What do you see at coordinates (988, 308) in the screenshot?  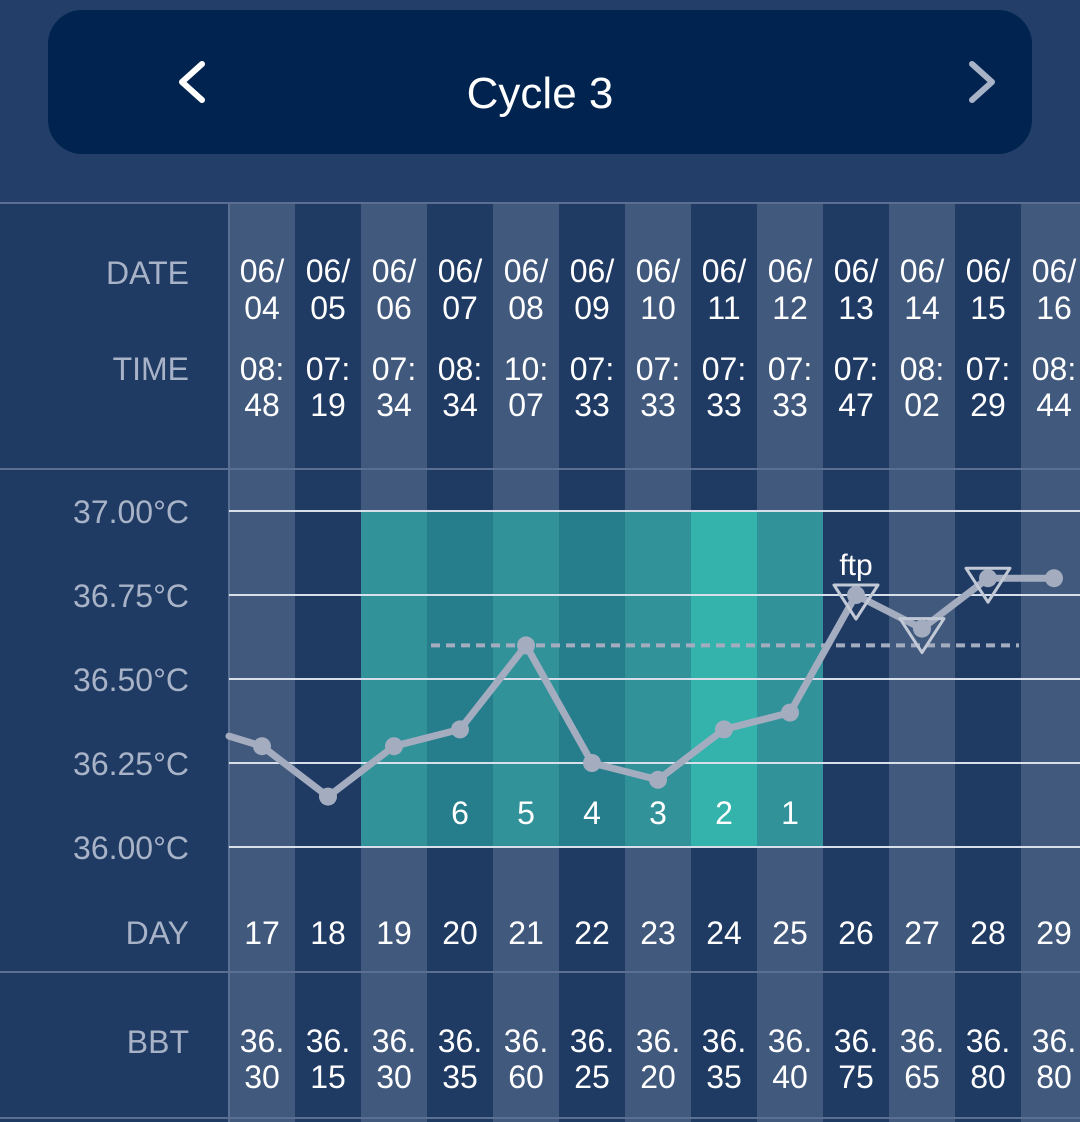 I see `date-label: 15` at bounding box center [988, 308].